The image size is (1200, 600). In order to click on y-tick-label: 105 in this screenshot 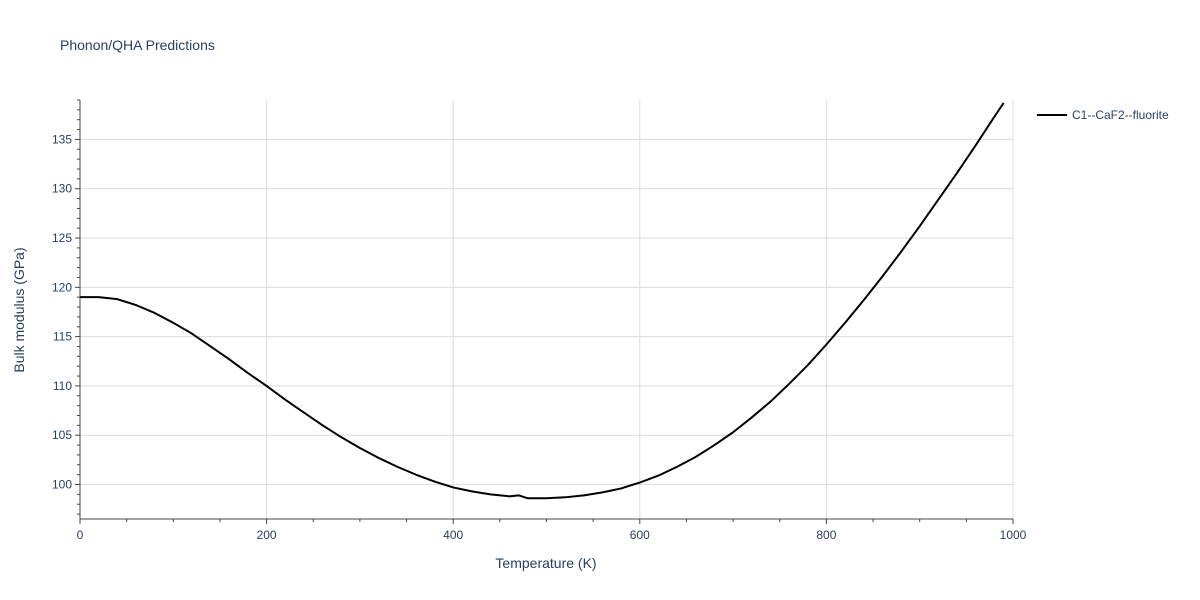, I will do `click(62, 435)`.